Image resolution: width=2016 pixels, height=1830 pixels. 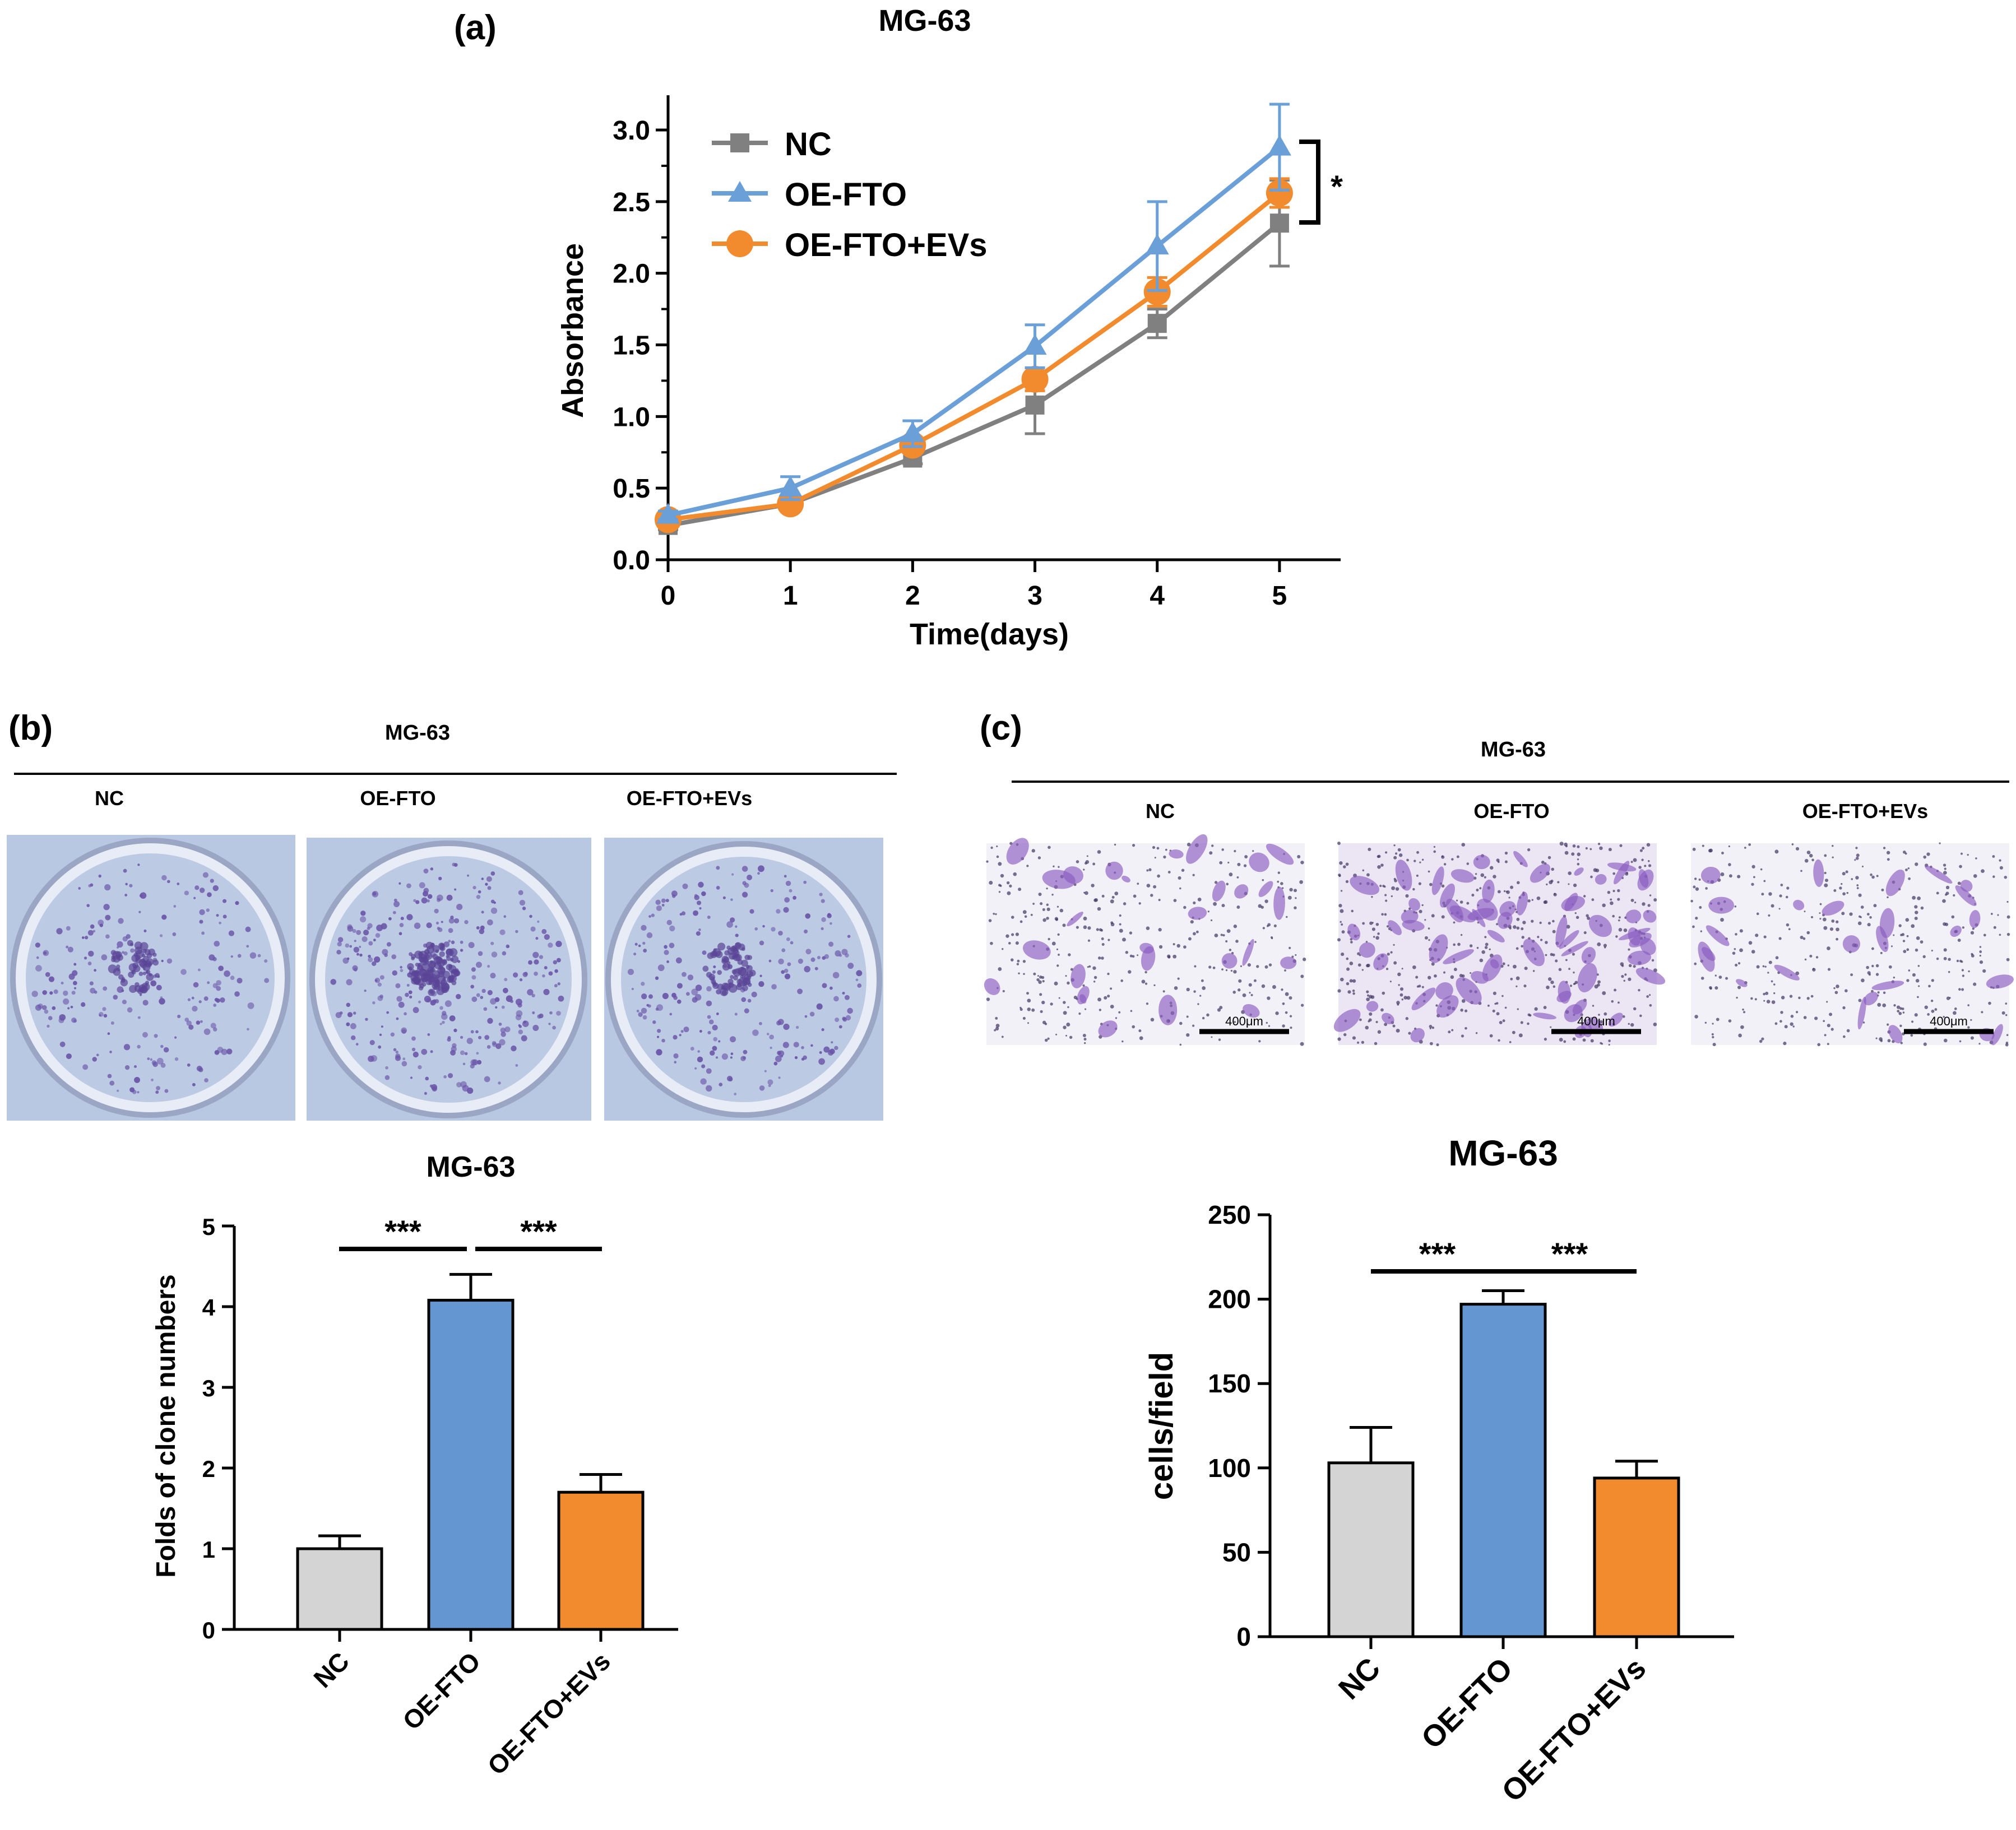 I want to click on transwell-label-nc: NC, so click(x=1160, y=811).